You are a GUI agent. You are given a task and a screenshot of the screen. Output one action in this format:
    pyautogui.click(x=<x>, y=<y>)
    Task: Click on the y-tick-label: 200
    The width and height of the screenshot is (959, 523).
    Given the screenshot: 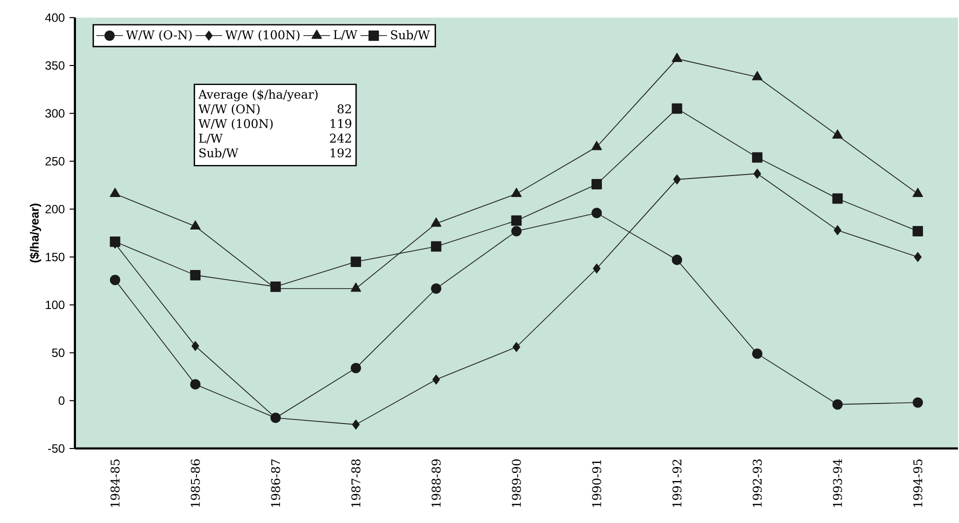 What is the action you would take?
    pyautogui.click(x=54, y=209)
    